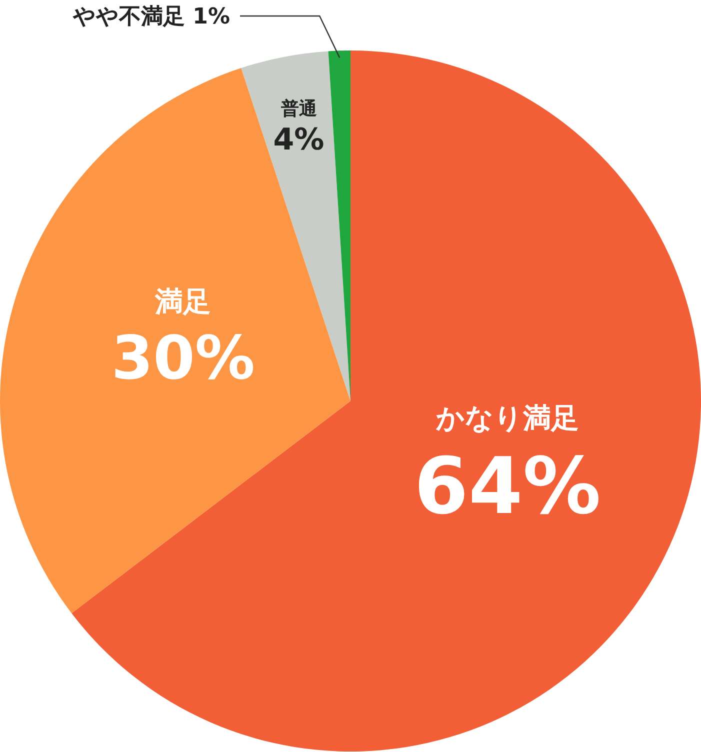  What do you see at coordinates (151, 17) in the screenshot?
I see `slice-label: やや不満足 1%` at bounding box center [151, 17].